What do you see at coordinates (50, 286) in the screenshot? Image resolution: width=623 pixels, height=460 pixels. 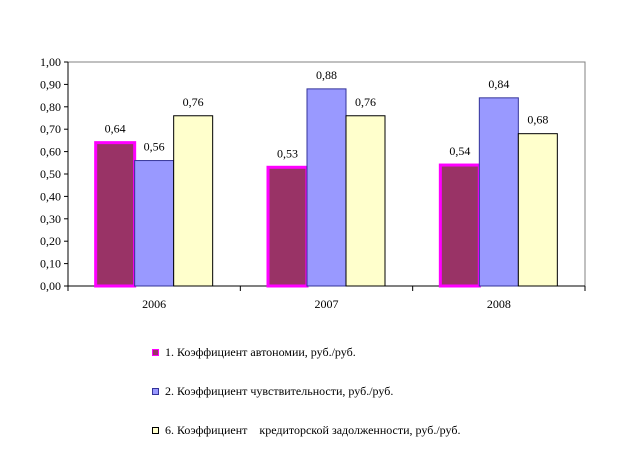 I see `y-tick-label: 0,00` at bounding box center [50, 286].